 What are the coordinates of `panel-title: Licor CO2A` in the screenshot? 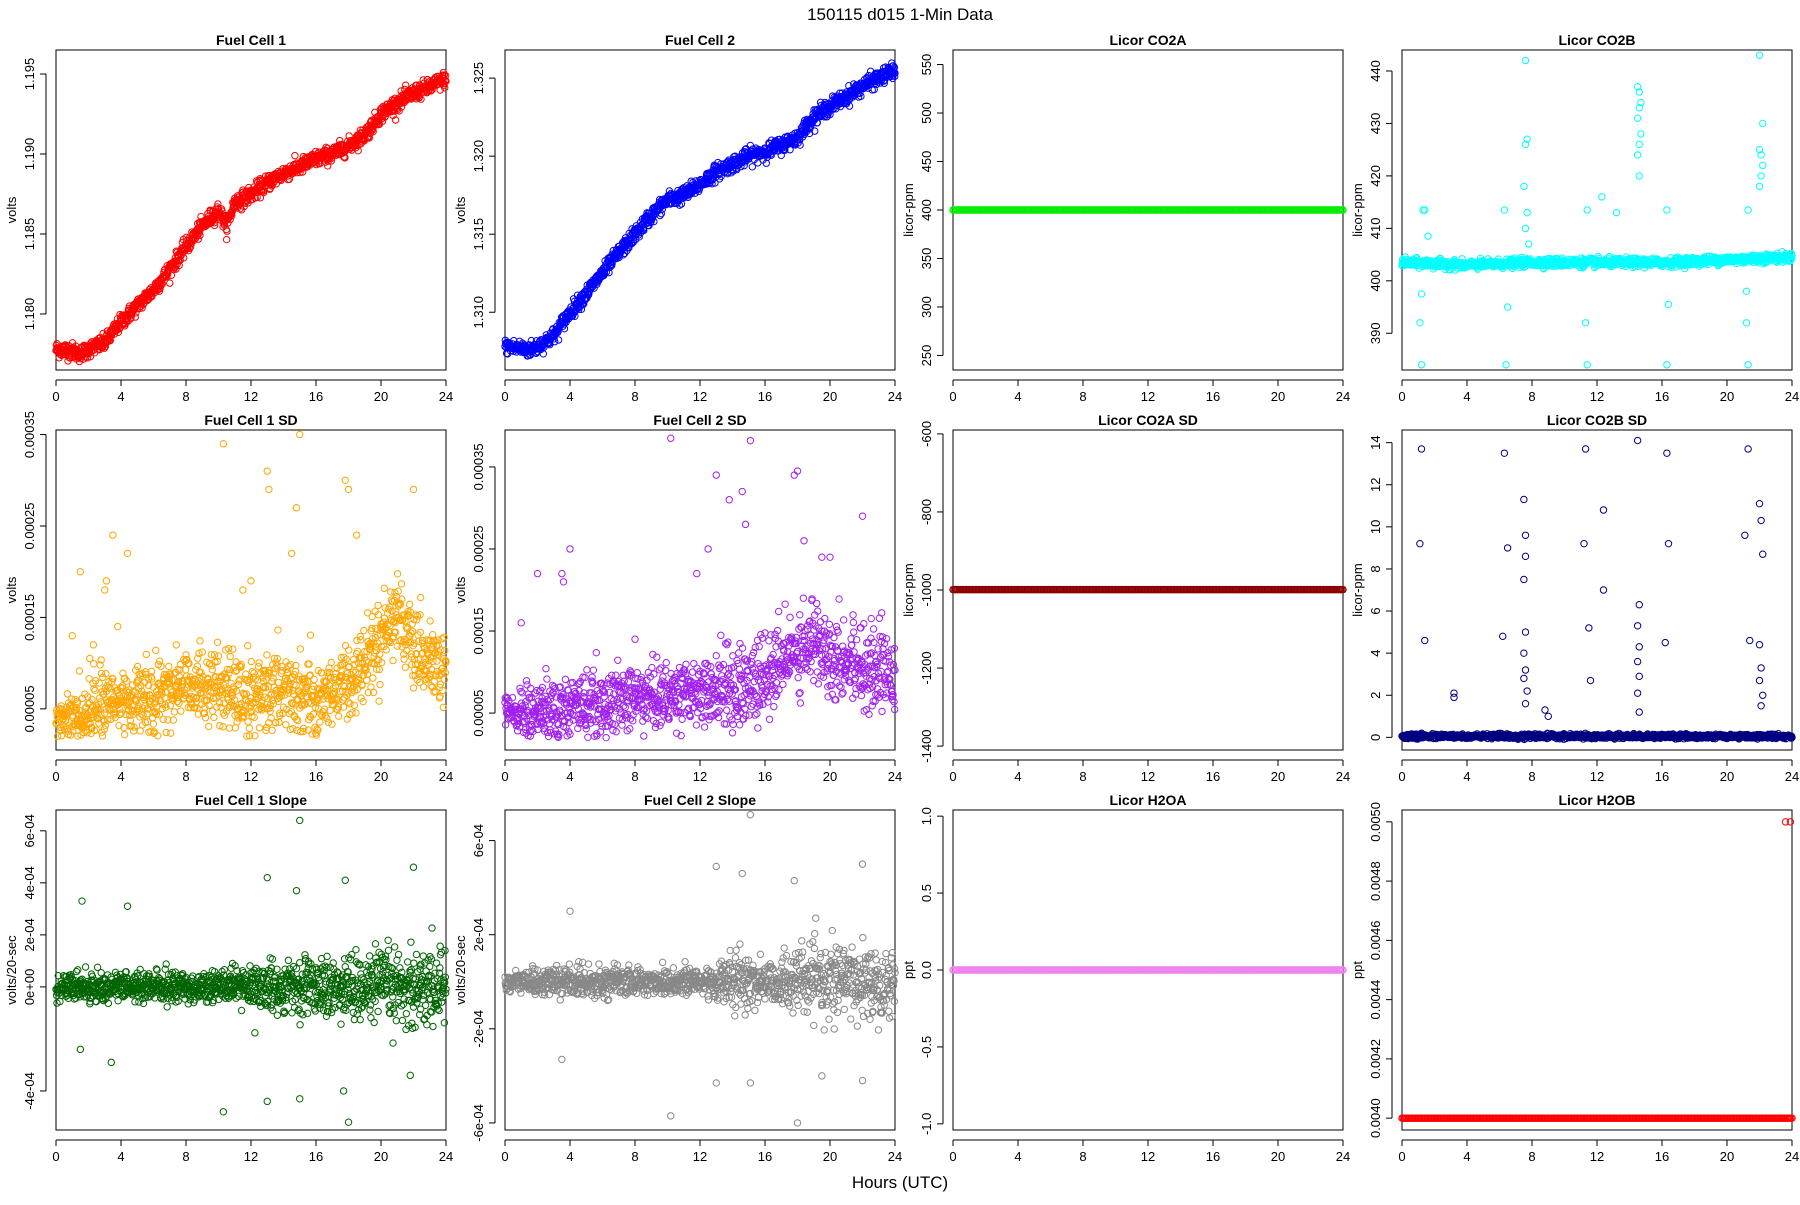 It's located at (1147, 40).